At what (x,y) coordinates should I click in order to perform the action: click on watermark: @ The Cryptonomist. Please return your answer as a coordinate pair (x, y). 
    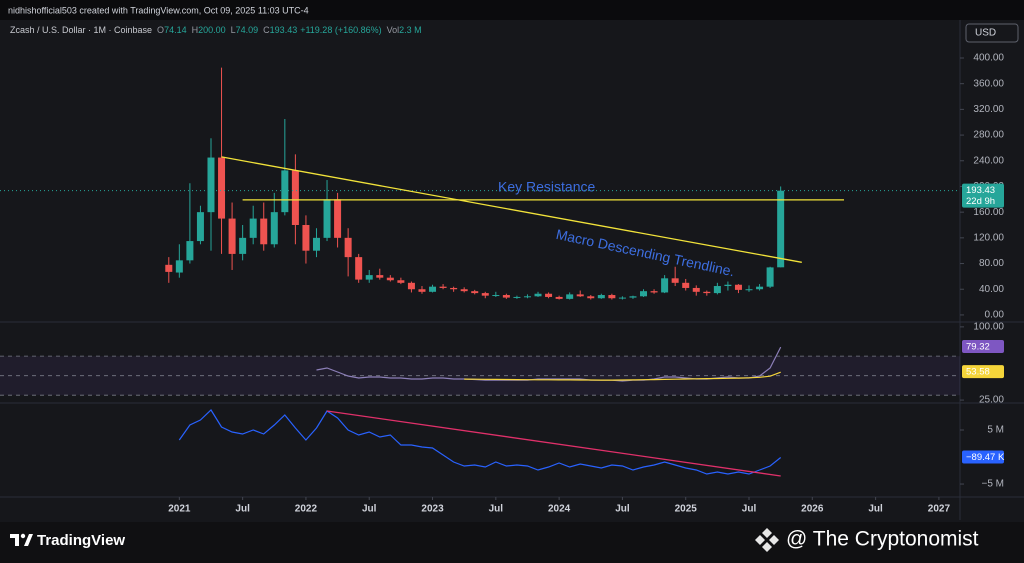
    Looking at the image, I should click on (882, 539).